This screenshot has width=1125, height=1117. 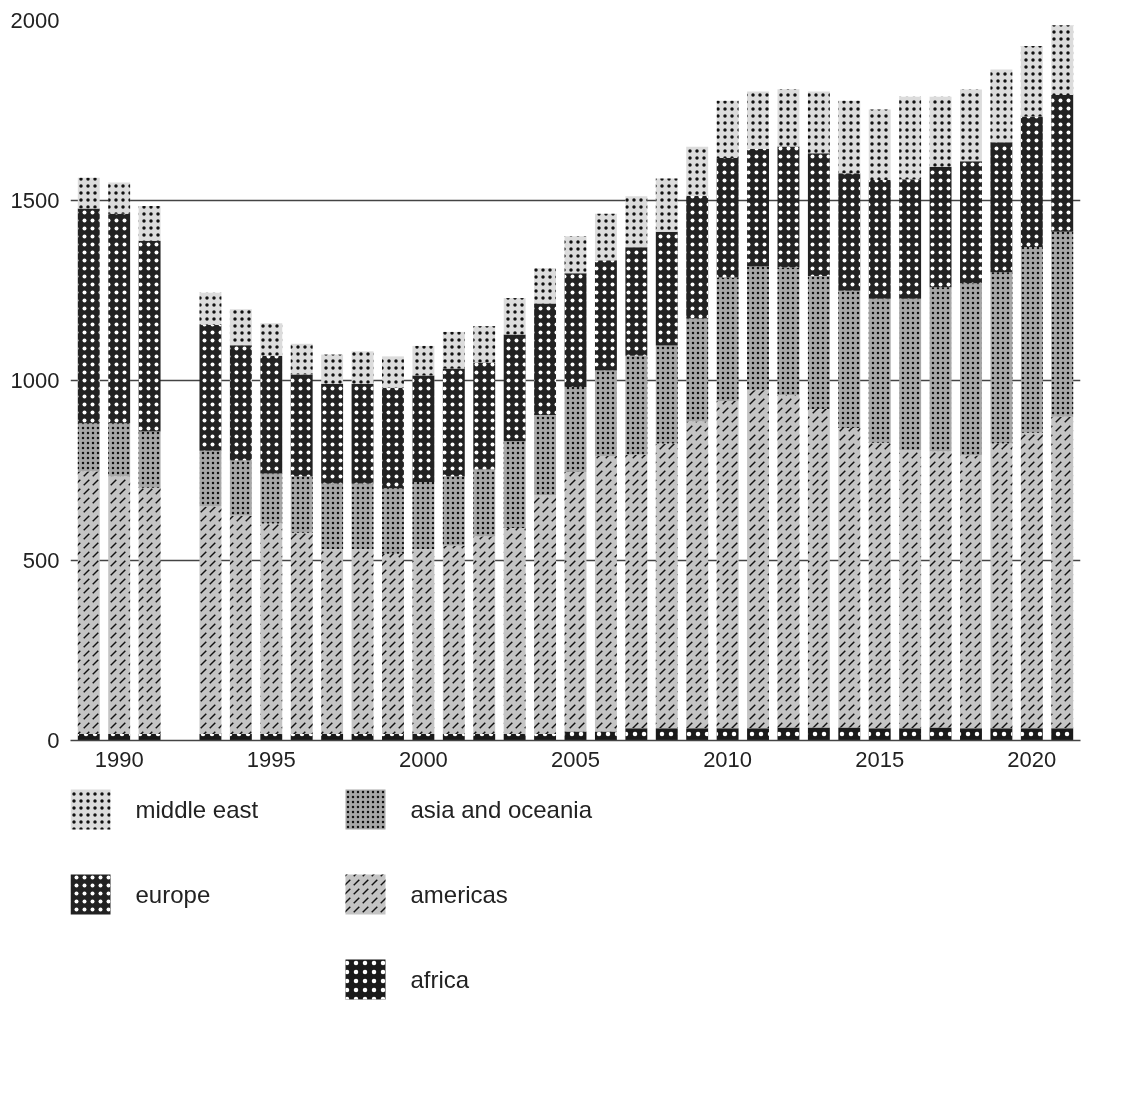 What do you see at coordinates (119, 759) in the screenshot?
I see `x-tick-label: 1990` at bounding box center [119, 759].